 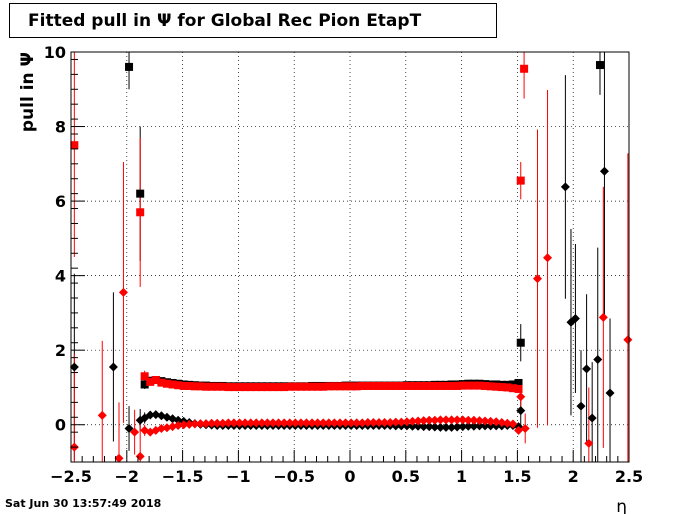 I want to click on y-tick-label: 2, so click(x=60, y=350).